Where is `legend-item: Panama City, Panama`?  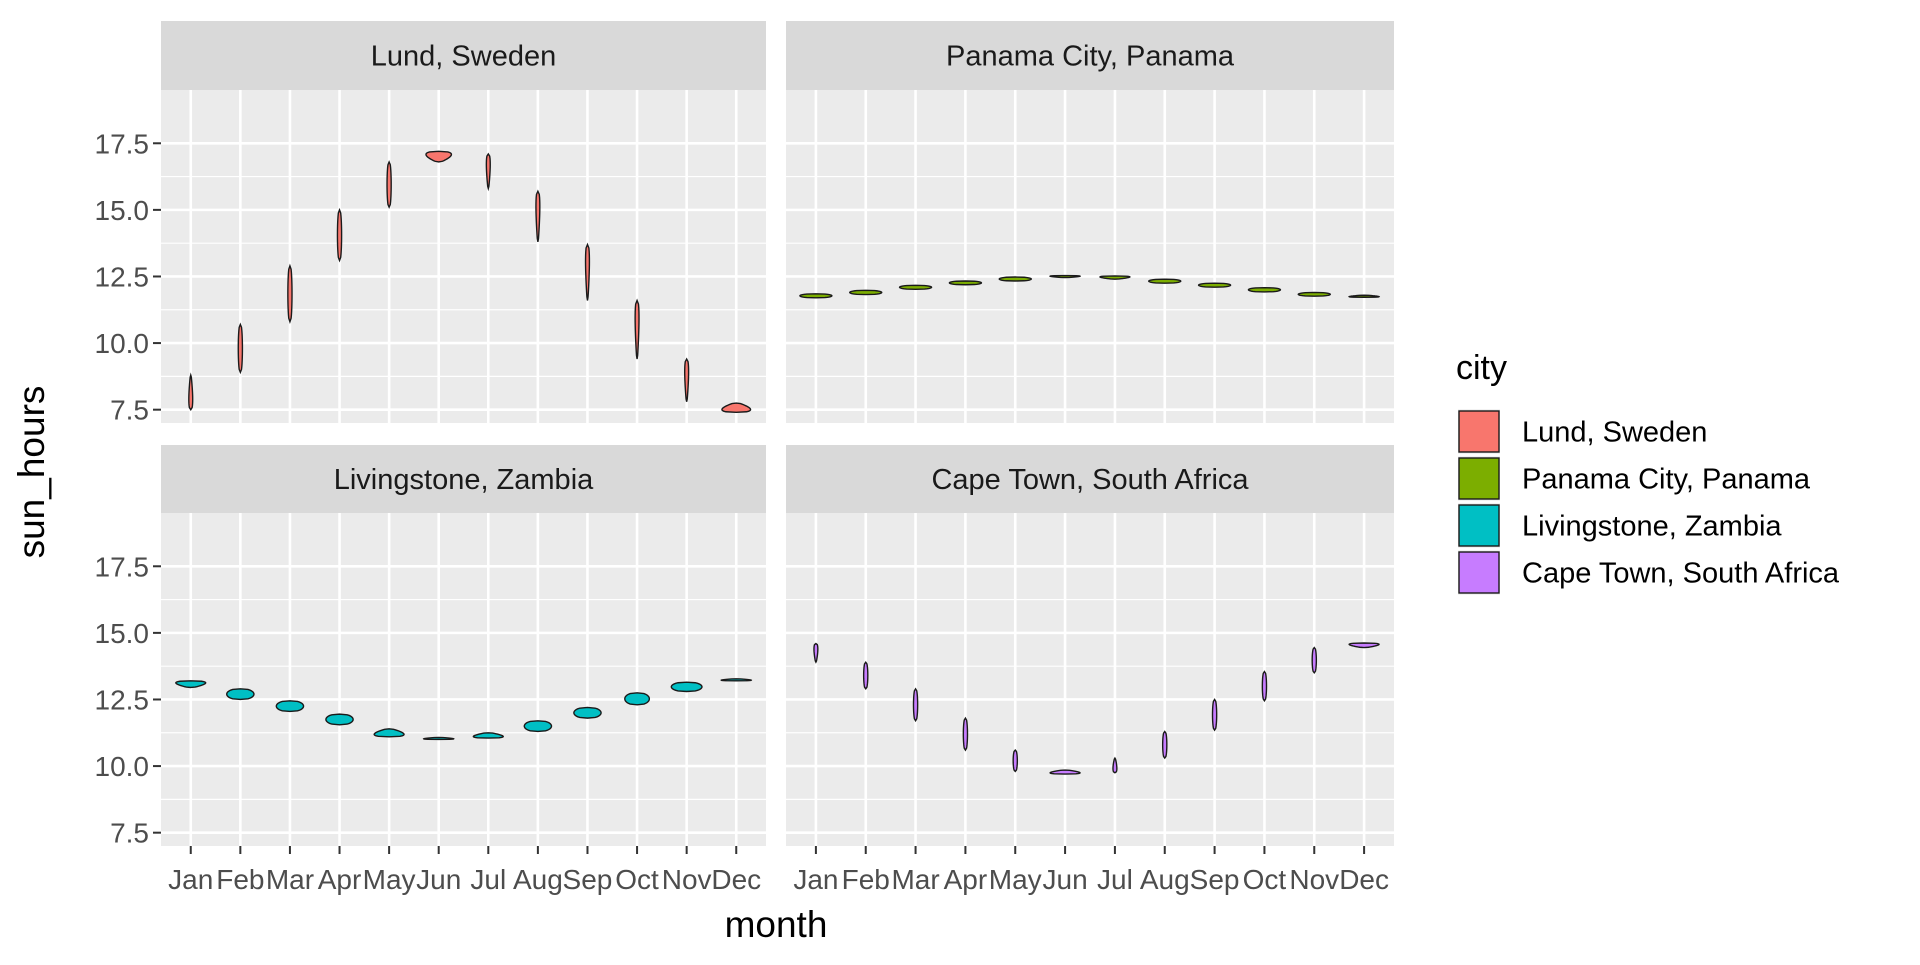
legend-item: Panama City, Panama is located at coordinates (1634, 478).